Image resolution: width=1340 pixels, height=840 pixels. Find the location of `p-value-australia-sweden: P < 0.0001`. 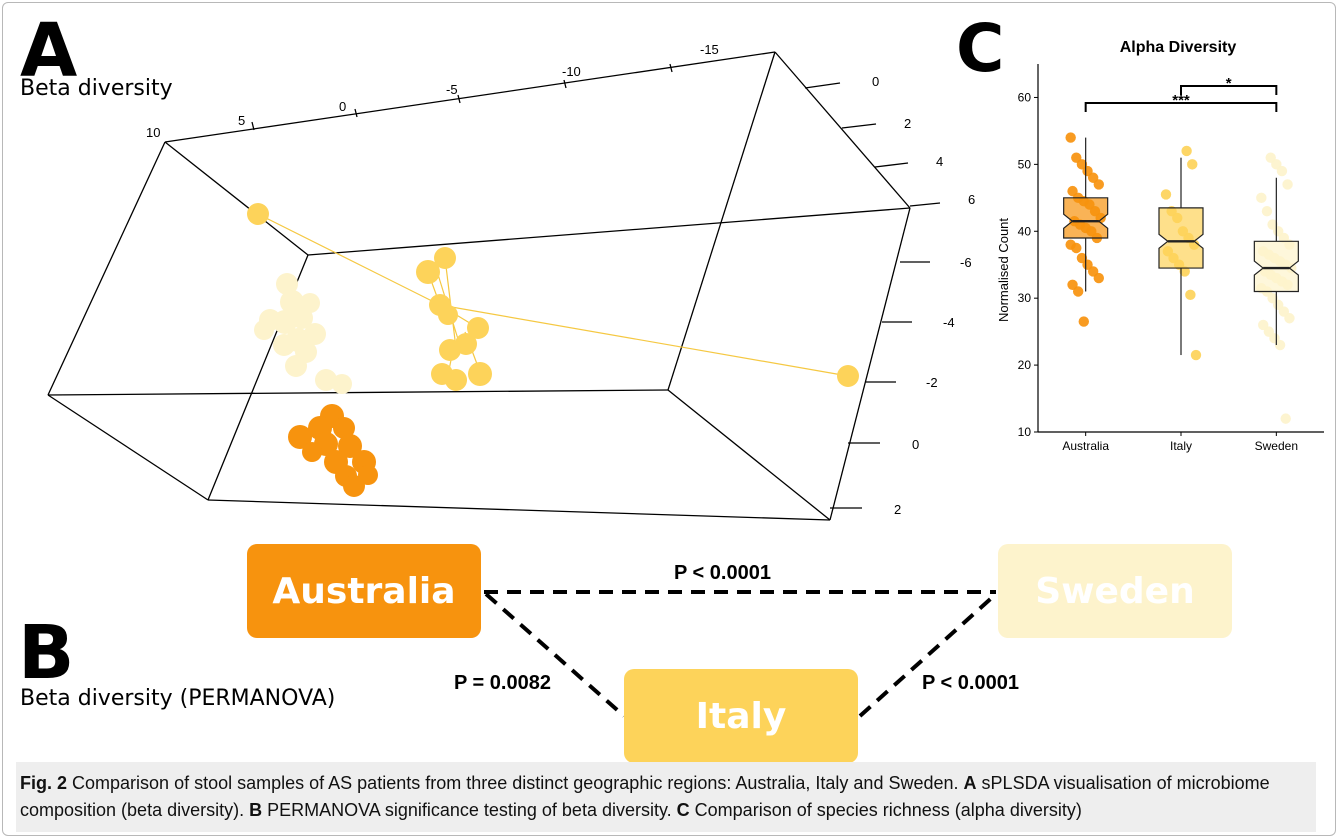

p-value-australia-sweden: P < 0.0001 is located at coordinates (722, 573).